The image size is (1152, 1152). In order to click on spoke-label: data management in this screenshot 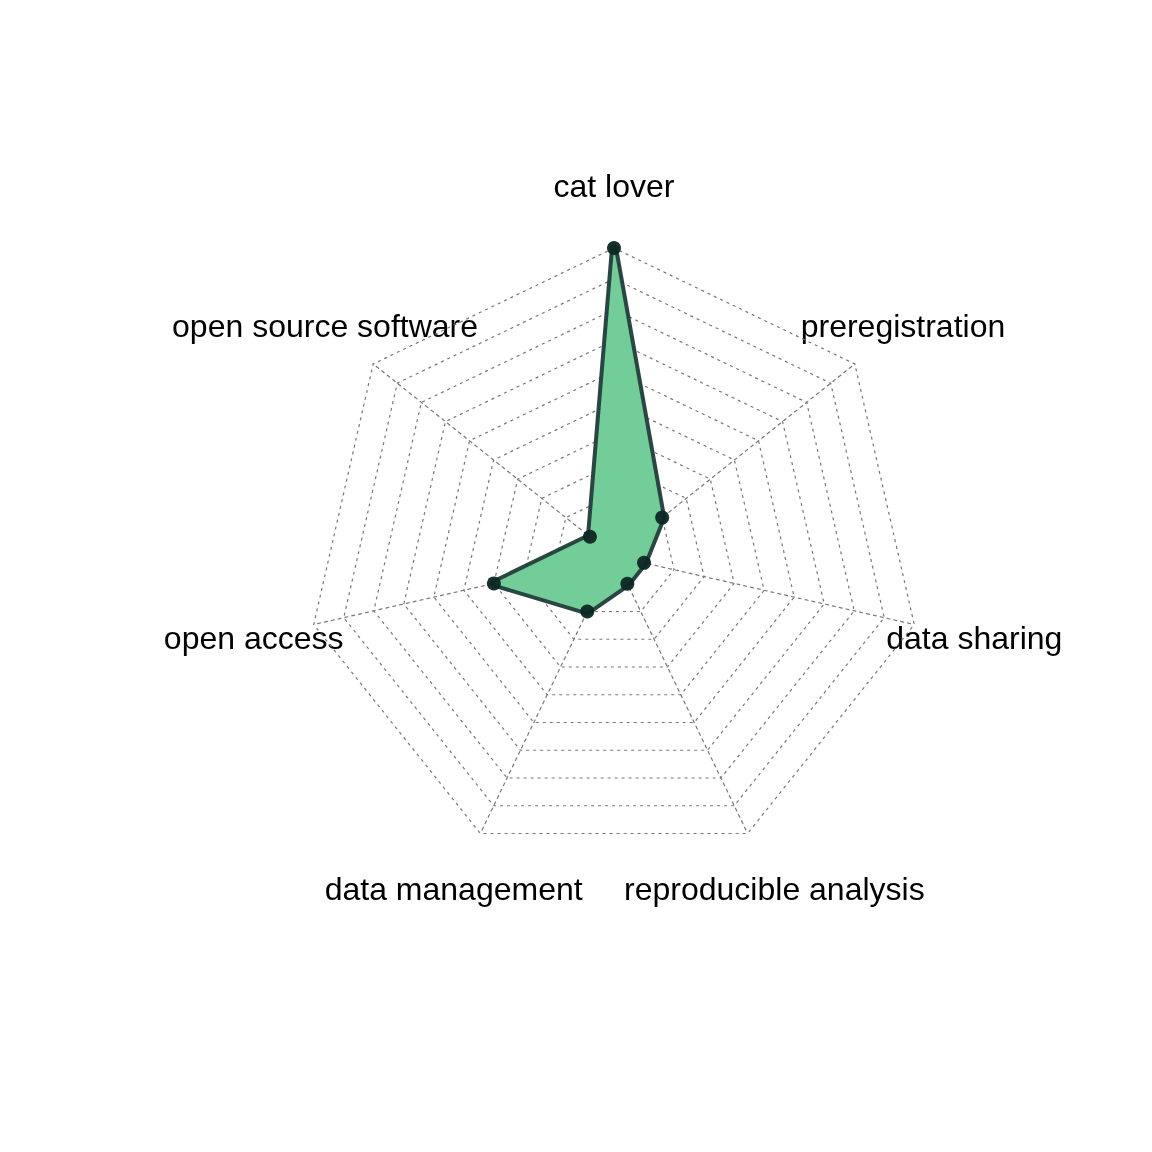, I will do `click(453, 889)`.